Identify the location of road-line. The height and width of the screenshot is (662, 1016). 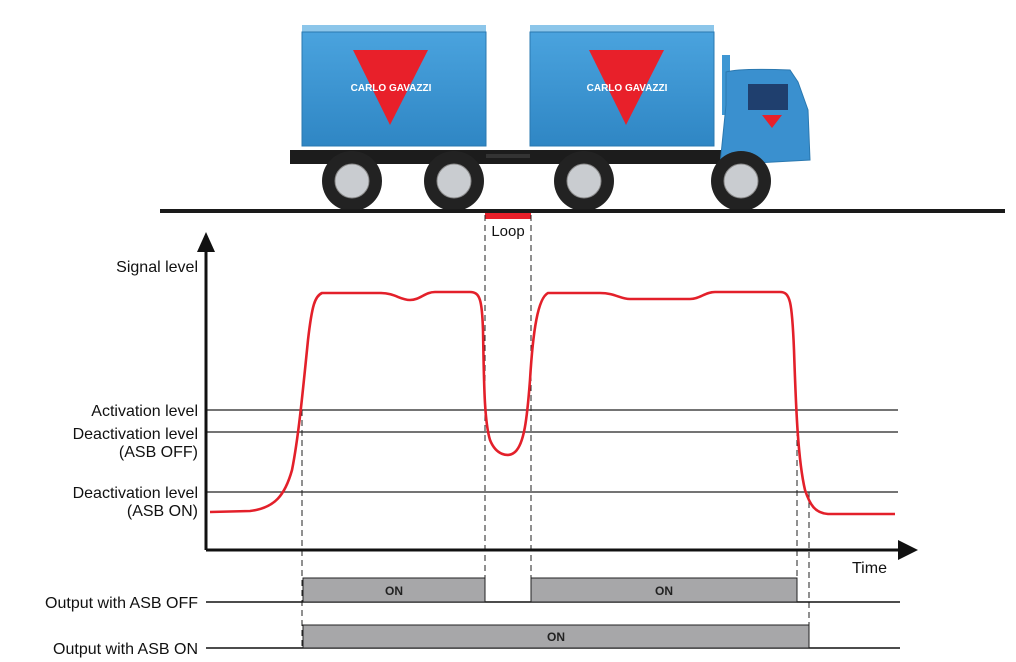
(582, 211).